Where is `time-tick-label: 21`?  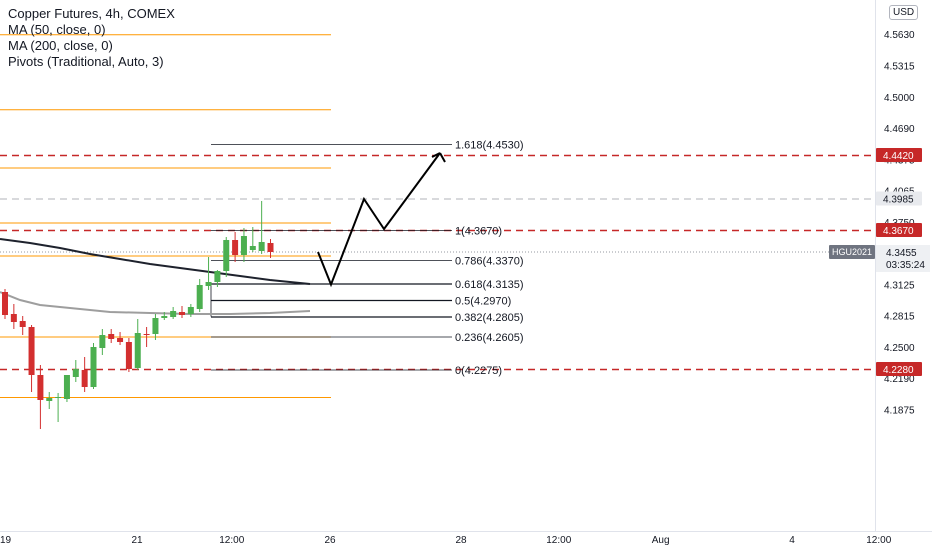
time-tick-label: 21 is located at coordinates (138, 540).